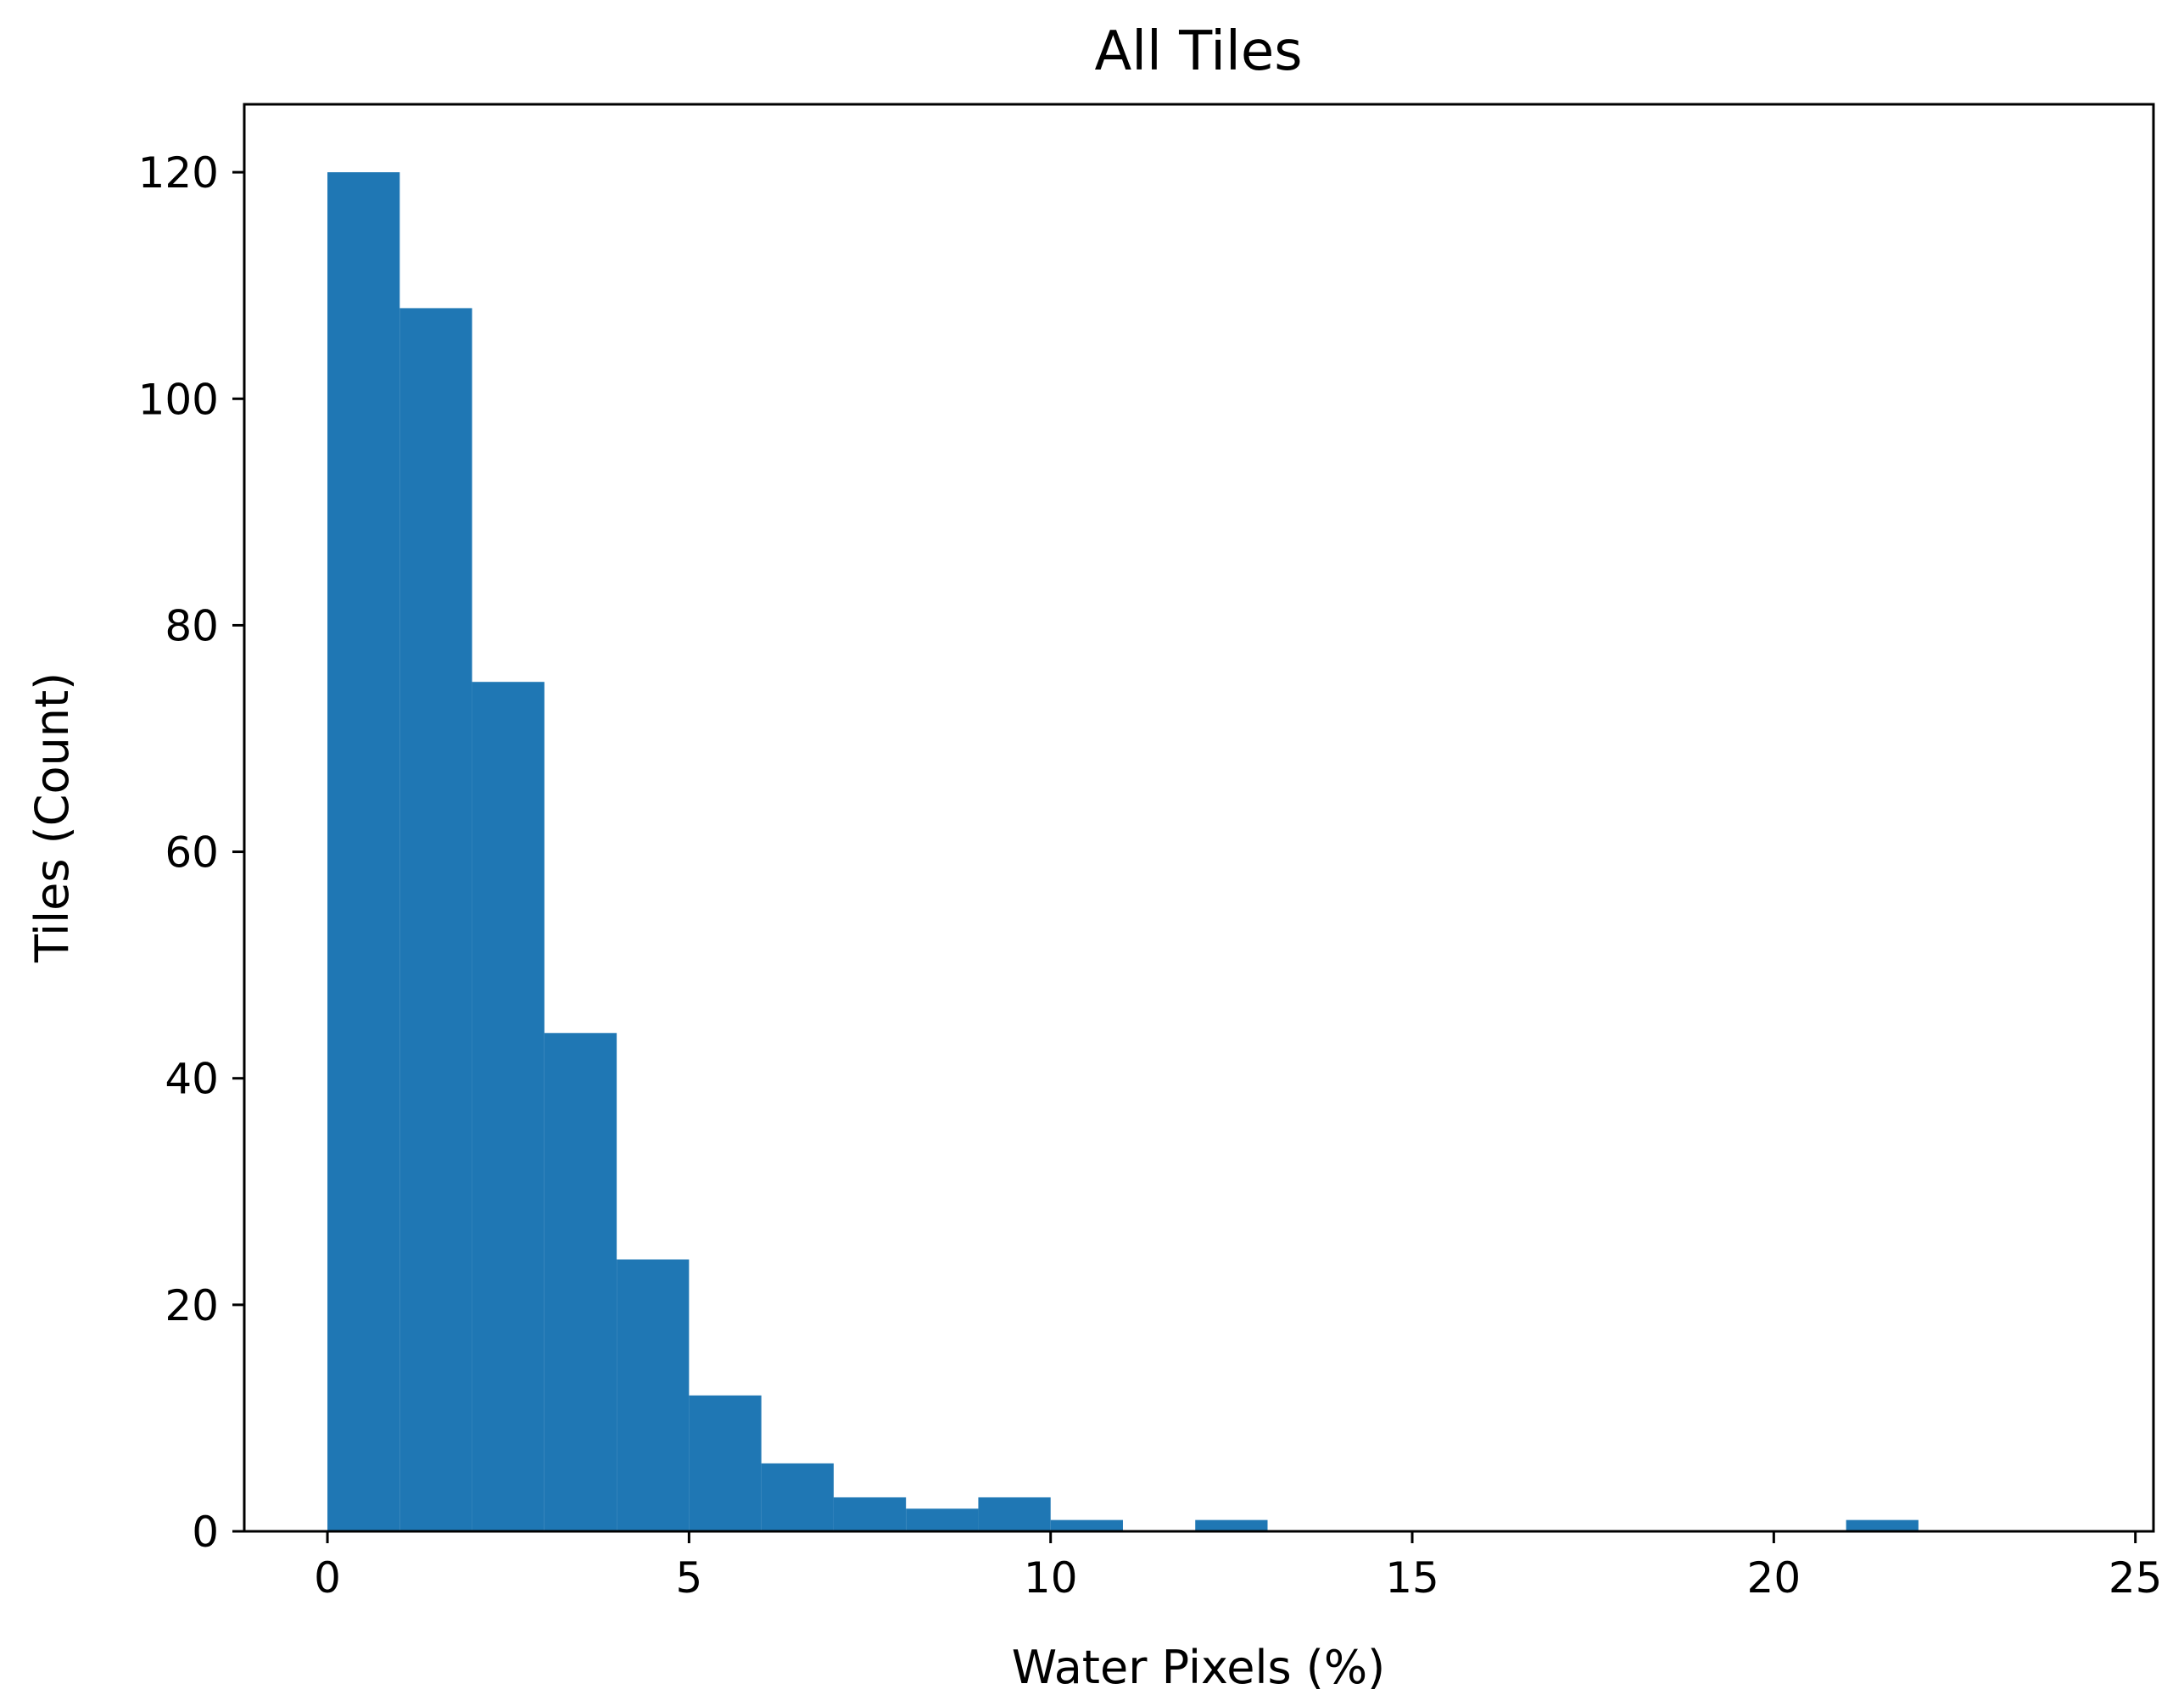 This screenshot has height=1706, width=2184. I want to click on y-tick-label-80: 80, so click(192, 625).